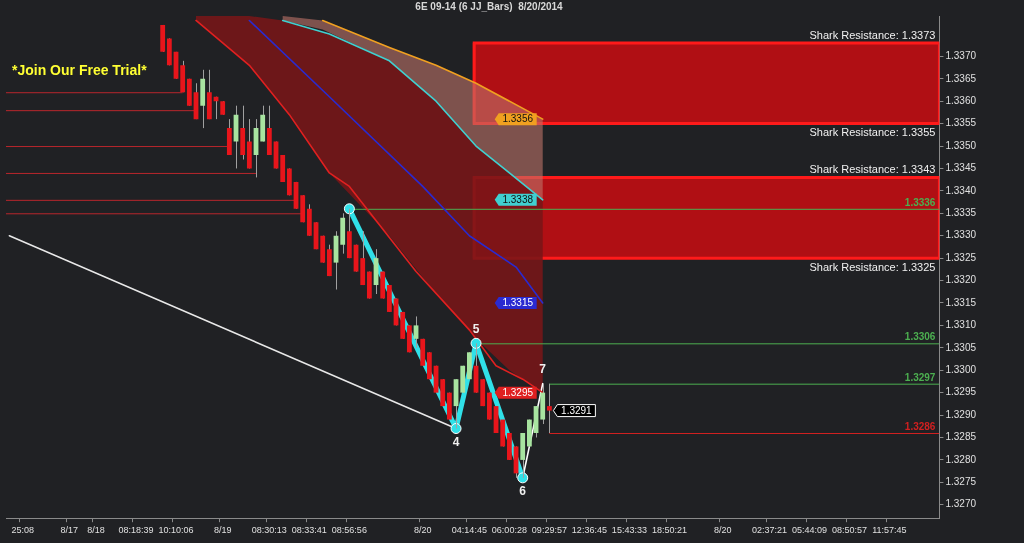 This screenshot has height=543, width=1024. Describe the element at coordinates (961, 235) in the screenshot. I see `y-tick-label: 1.3330` at that location.